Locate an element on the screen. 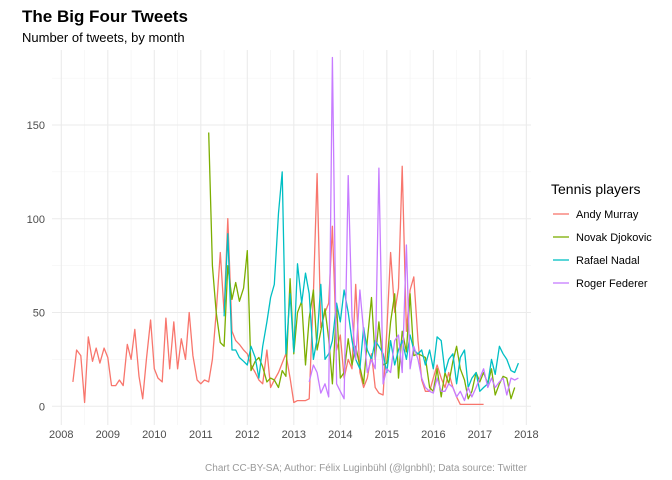 The height and width of the screenshot is (480, 672). y-tick-label: 150 is located at coordinates (36, 126).